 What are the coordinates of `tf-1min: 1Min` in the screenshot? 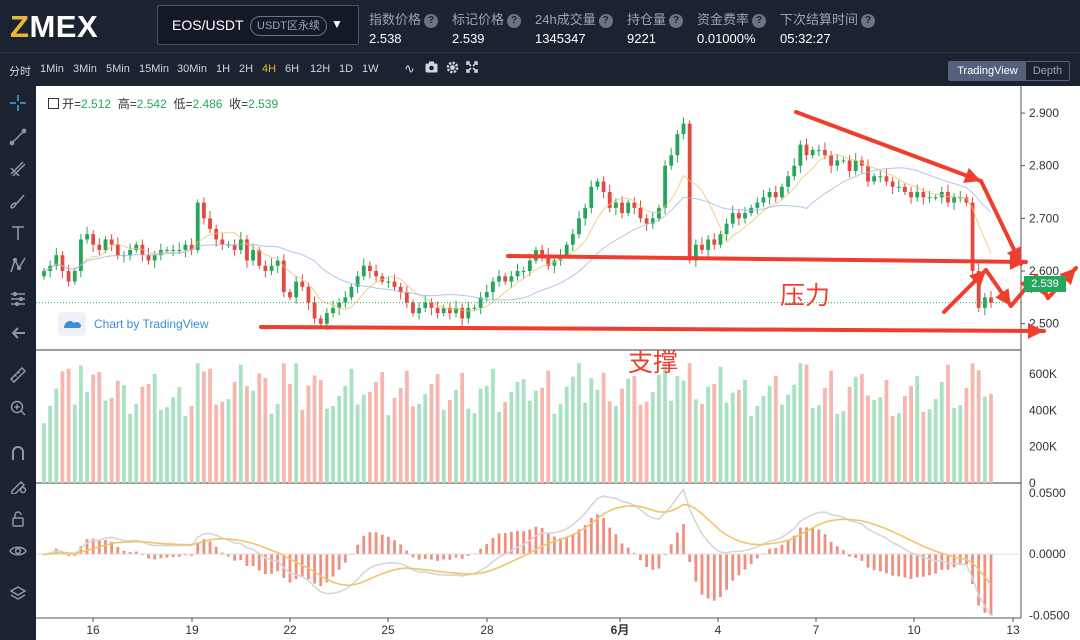 It's located at (52, 69).